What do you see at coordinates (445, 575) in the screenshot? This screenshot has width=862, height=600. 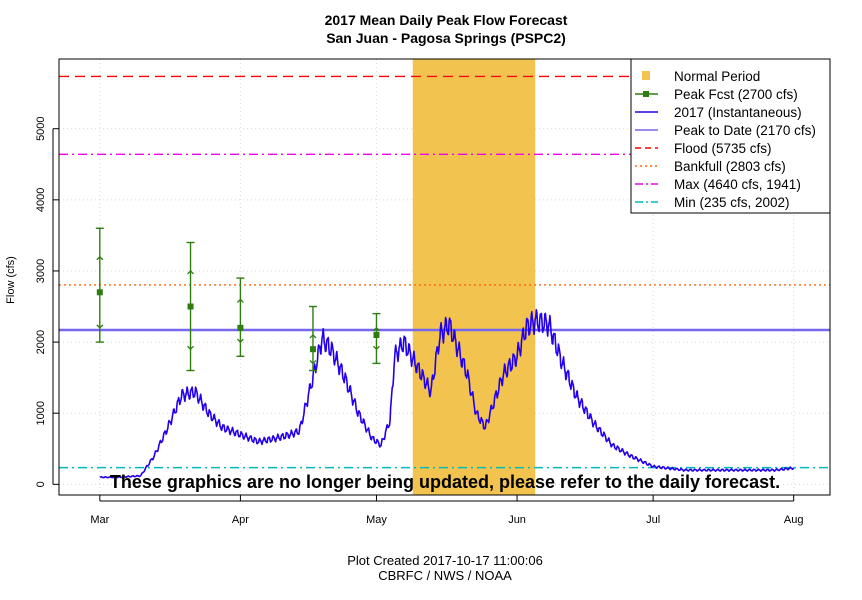 I see `credit: CBRFC / NWS / NOAA` at bounding box center [445, 575].